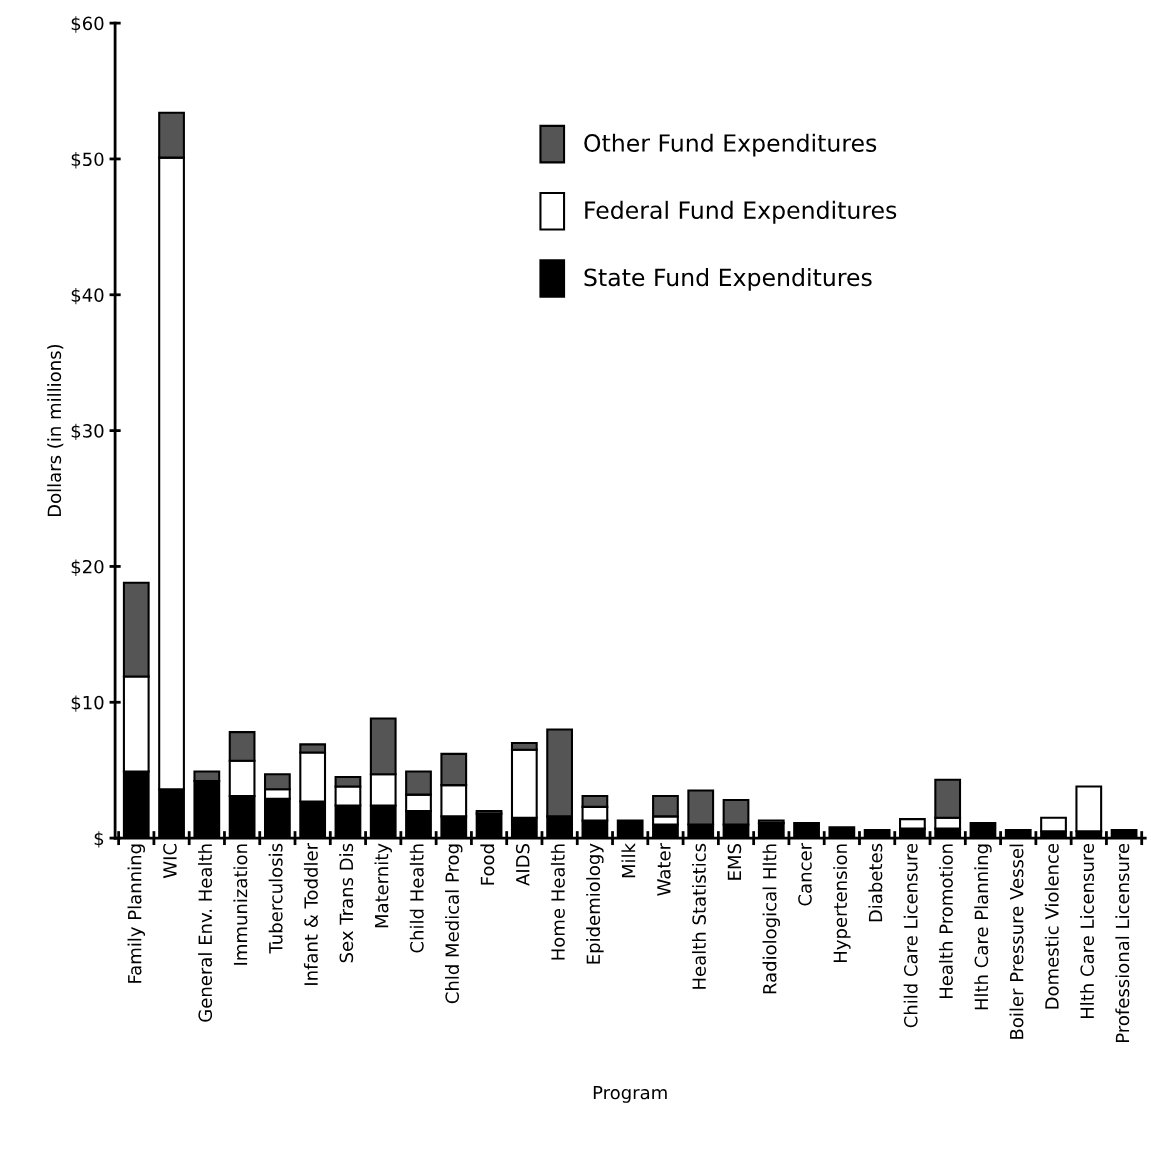  What do you see at coordinates (771, 919) in the screenshot?
I see `x-tick-label: Radiological Hlth` at bounding box center [771, 919].